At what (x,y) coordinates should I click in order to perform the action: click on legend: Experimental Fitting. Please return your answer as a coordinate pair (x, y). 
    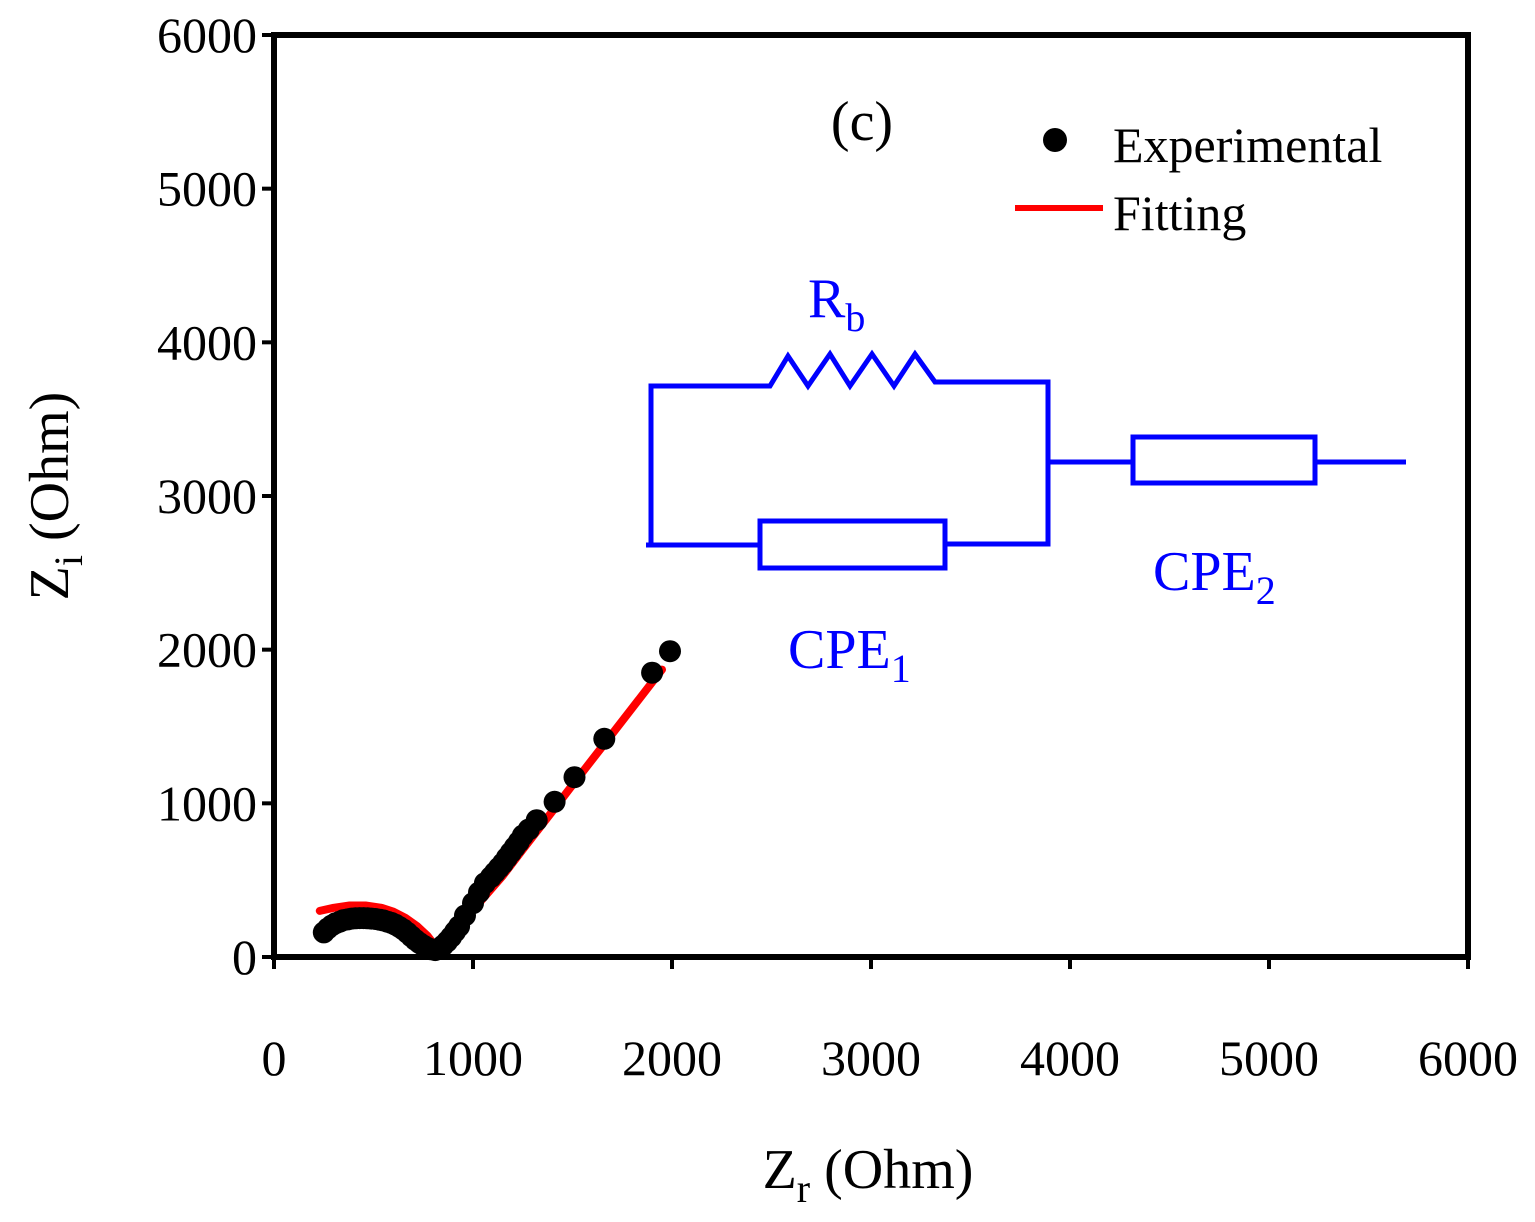
    Looking at the image, I should click on (1198, 179).